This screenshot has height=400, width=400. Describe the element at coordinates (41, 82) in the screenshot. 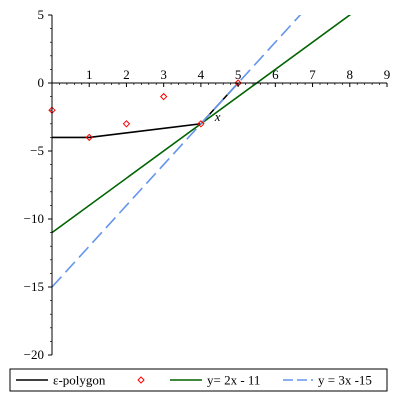

I see `y-tick-label: 0` at that location.